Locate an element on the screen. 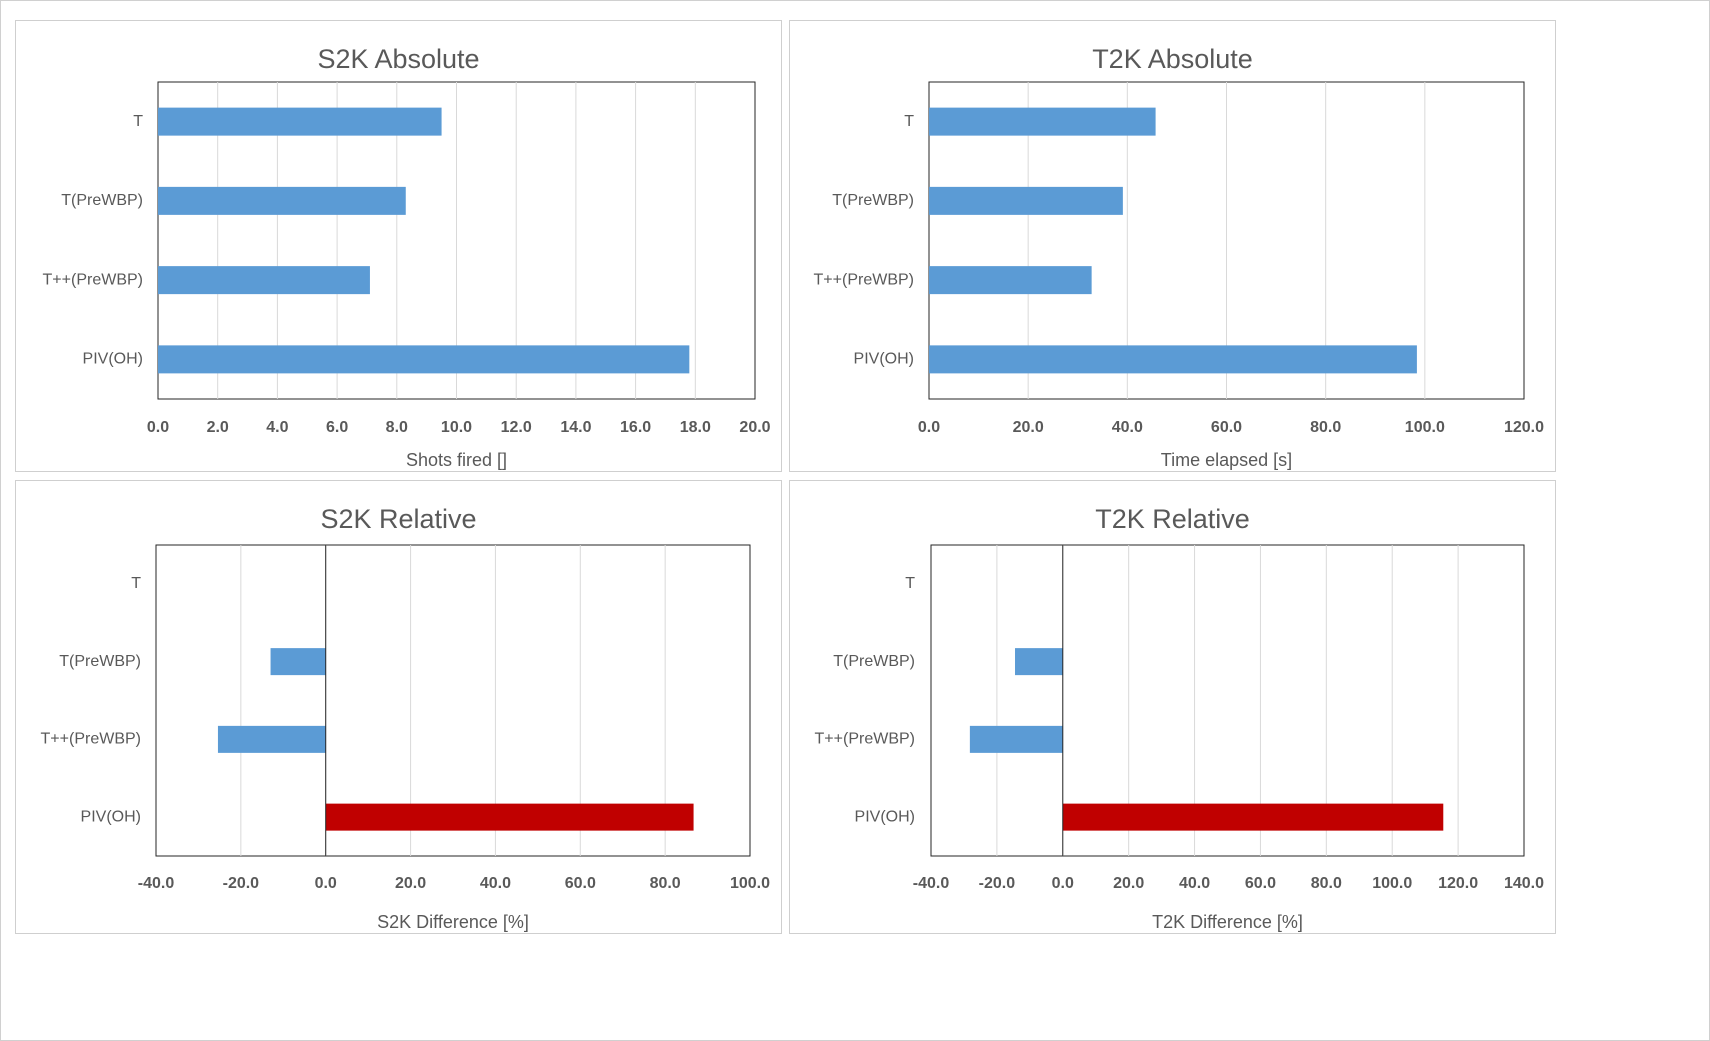 This screenshot has width=1710, height=1041. x-tick-label: 140.0 is located at coordinates (1524, 883).